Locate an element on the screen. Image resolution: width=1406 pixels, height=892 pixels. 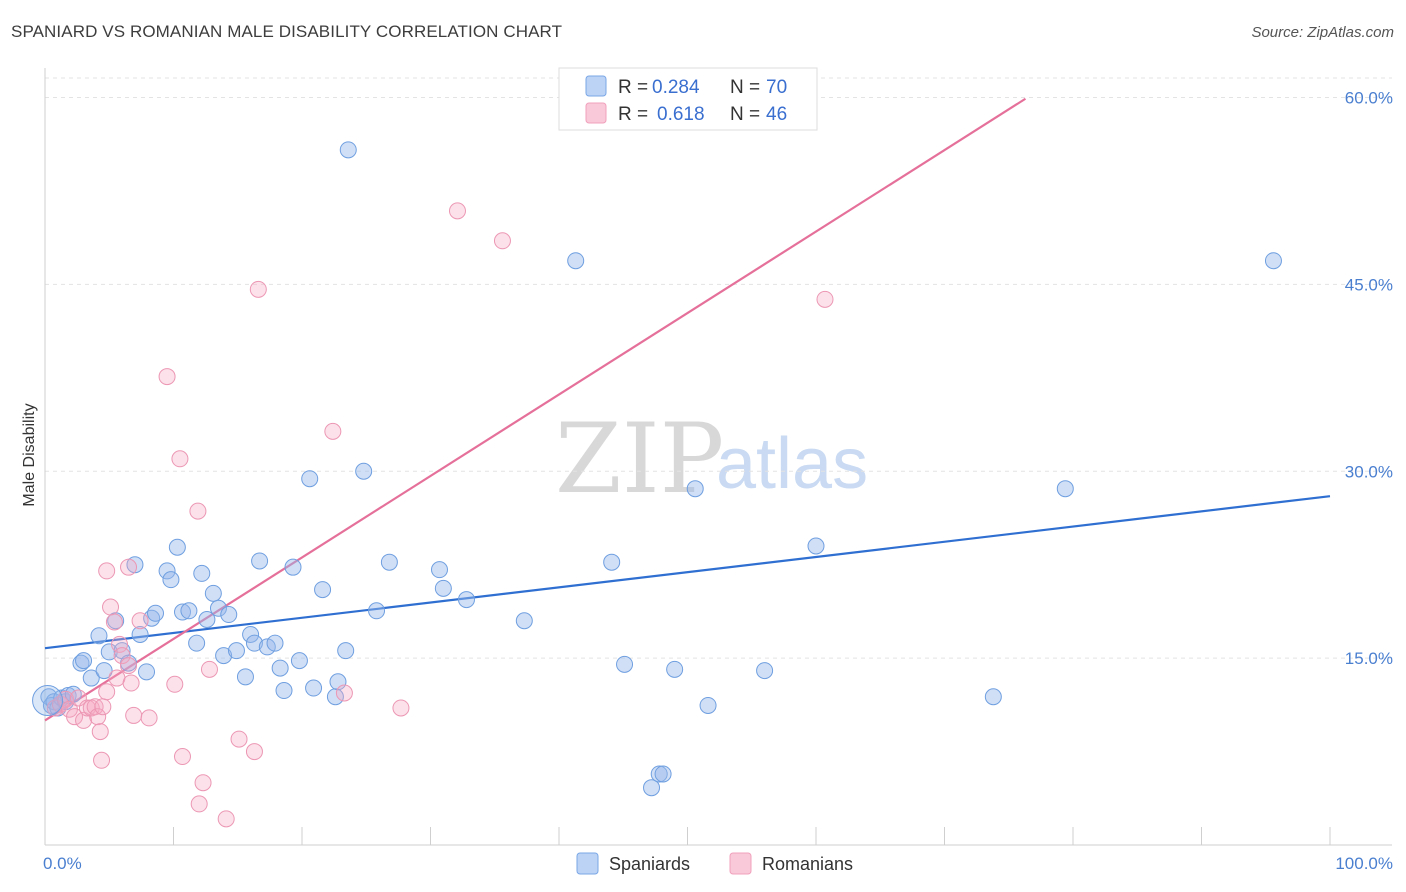
bottom-legend-swatch-romanians is located at coordinates (740, 863).